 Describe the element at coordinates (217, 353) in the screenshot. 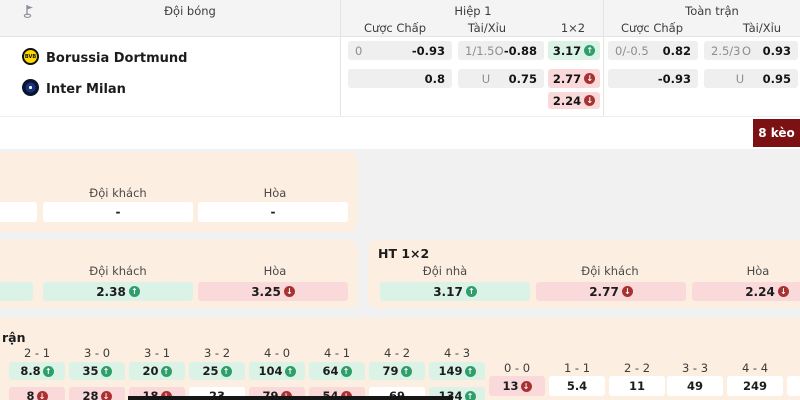

I see `score-header: 3 - 2` at that location.